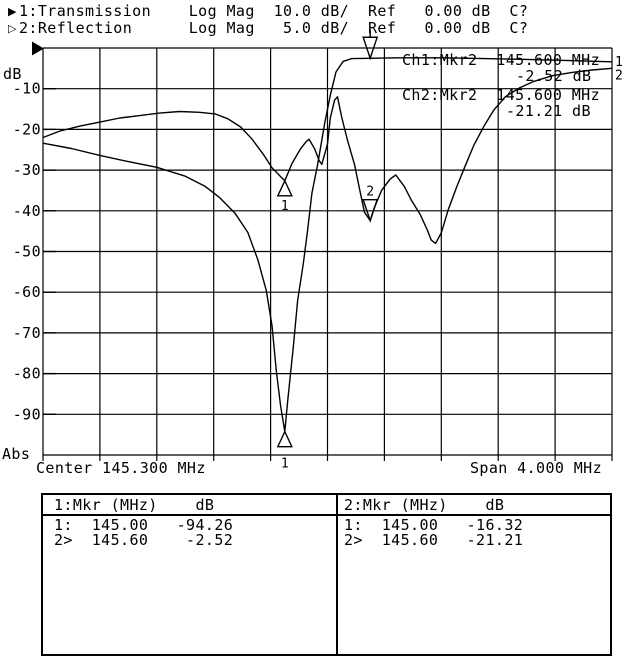 The height and width of the screenshot is (659, 640). Describe the element at coordinates (370, 210) in the screenshot. I see `ch2-marker-2-triangle-icon` at that location.